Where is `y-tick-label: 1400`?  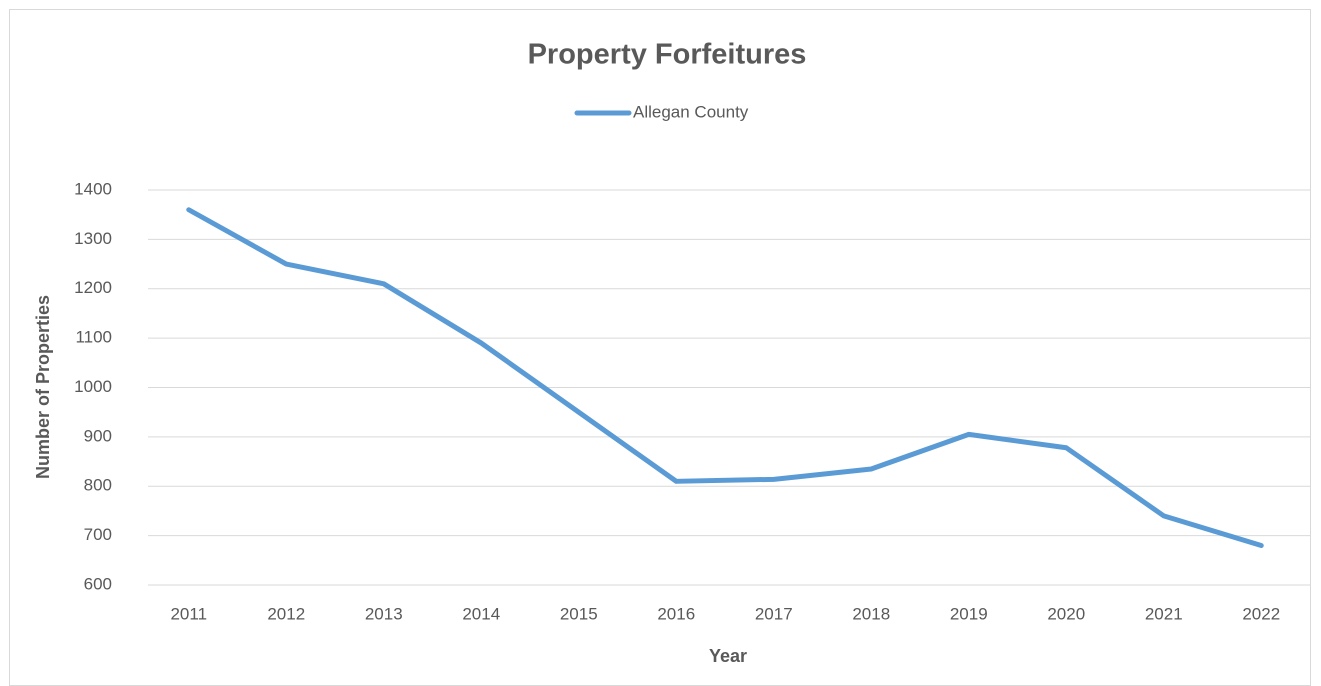
y-tick-label: 1400 is located at coordinates (93, 188).